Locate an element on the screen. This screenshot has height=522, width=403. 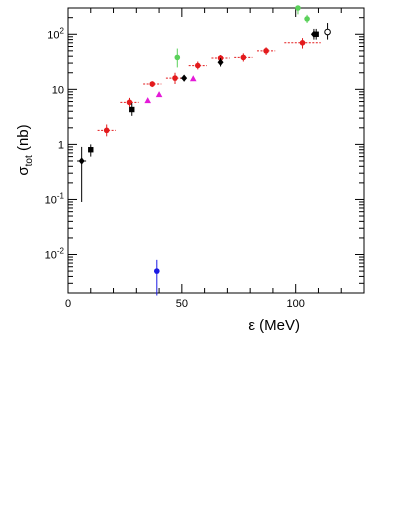
y-tick-label: 10 is located at coordinates (58, 90).